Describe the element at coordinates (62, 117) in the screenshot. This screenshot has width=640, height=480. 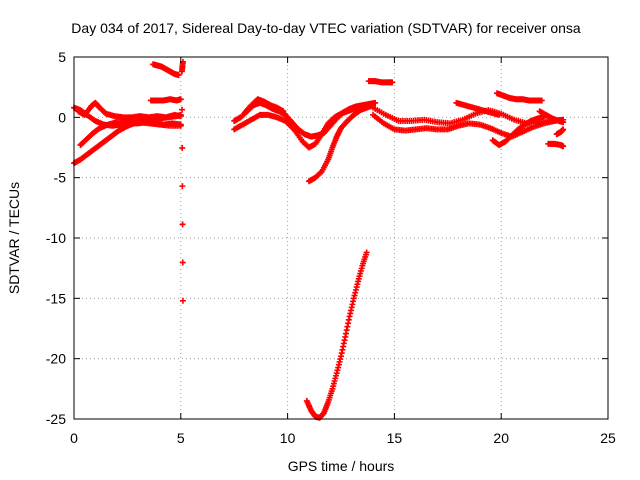
I see `y-tick-label: 0` at that location.